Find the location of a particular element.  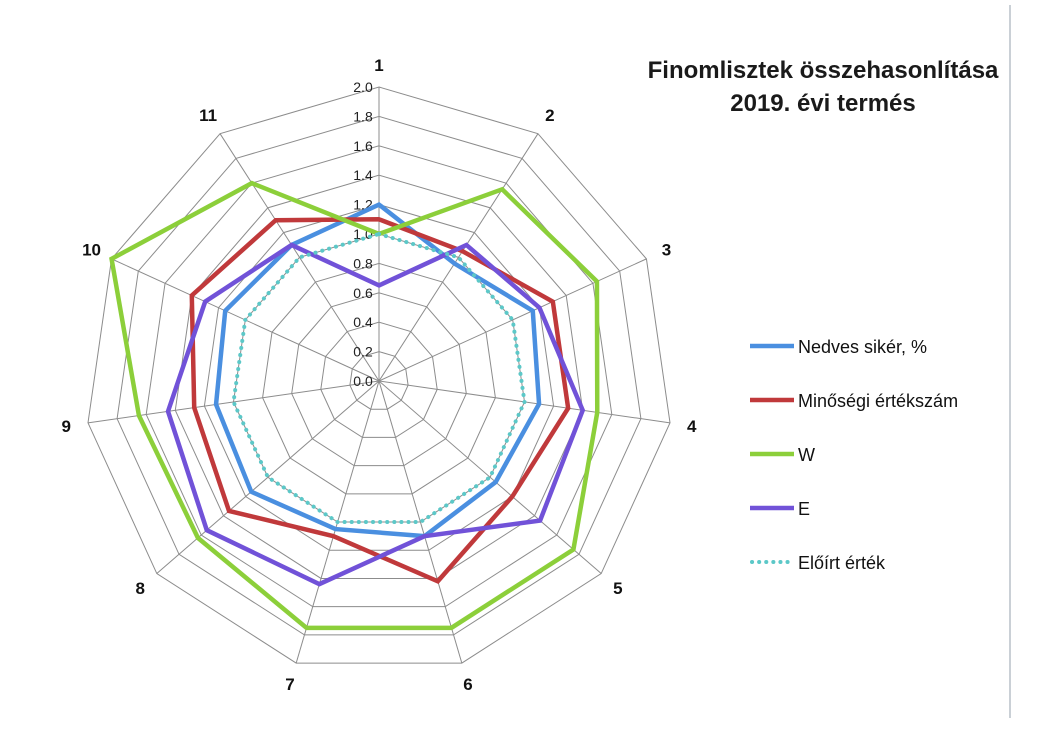

category-label: 8 is located at coordinates (139, 588).